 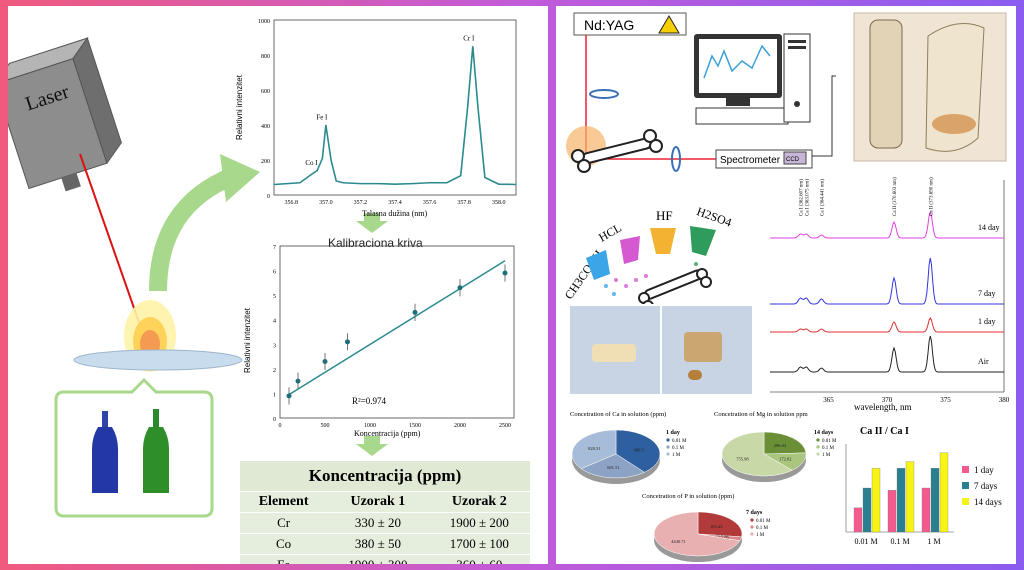 What do you see at coordinates (370, 426) in the screenshot?
I see `calibration-xtick: 1000` at bounding box center [370, 426].